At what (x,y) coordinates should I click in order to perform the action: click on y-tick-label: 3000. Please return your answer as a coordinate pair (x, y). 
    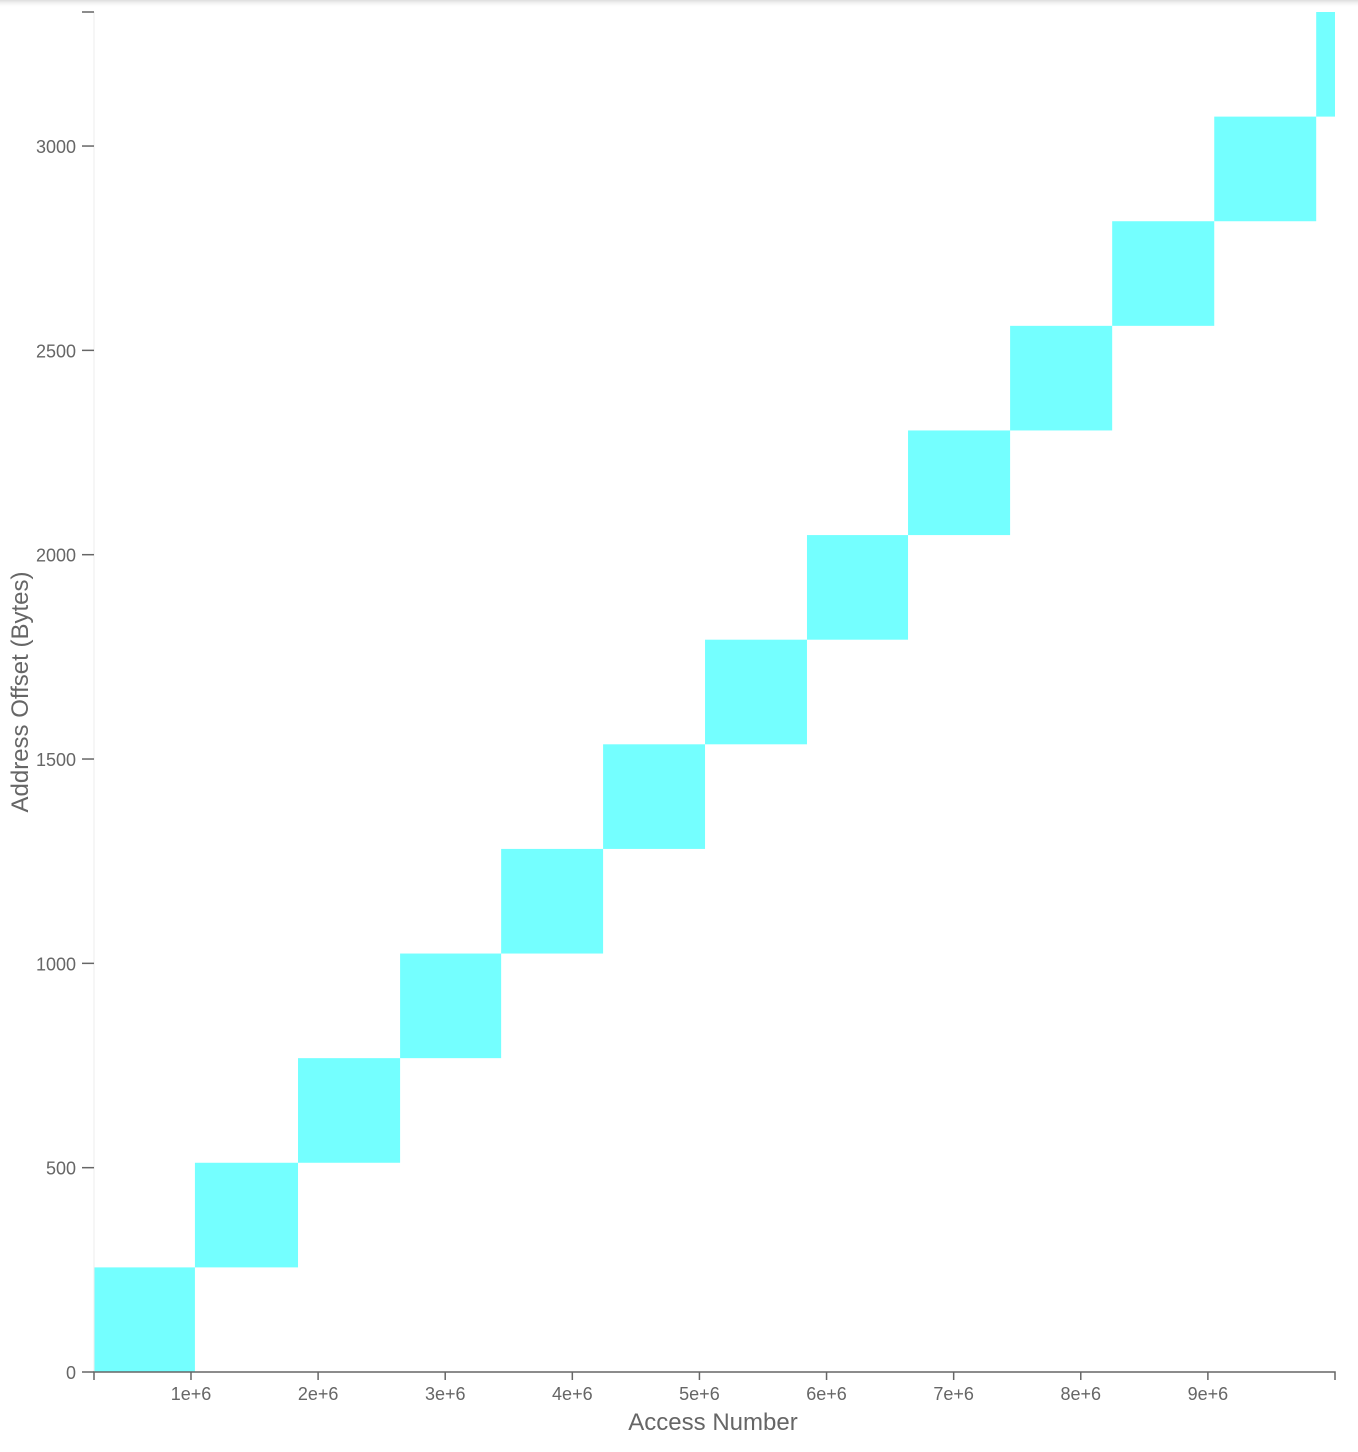
    Looking at the image, I should click on (56, 147).